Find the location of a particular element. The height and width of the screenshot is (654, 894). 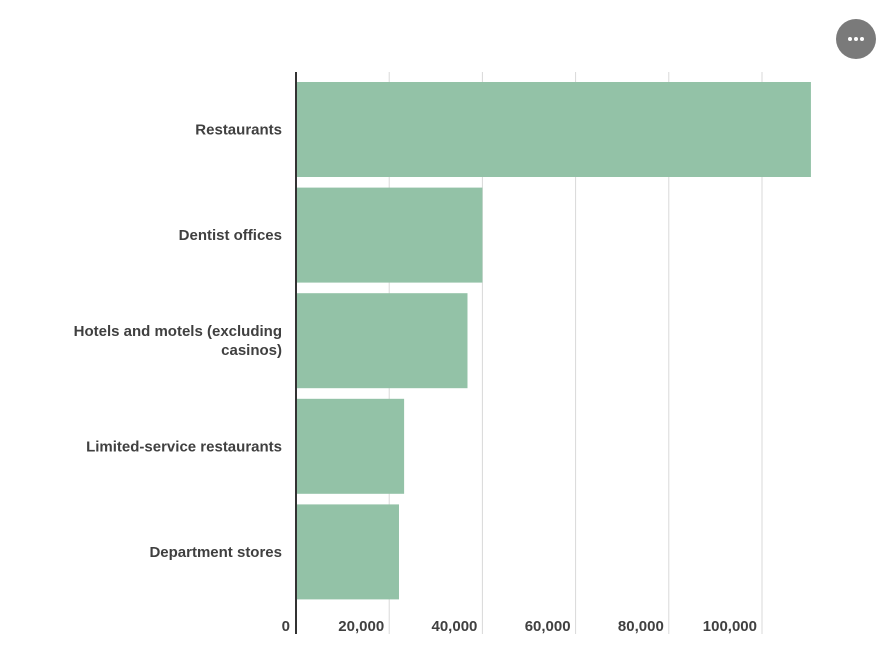

category-label-line: Limited-service restaurants is located at coordinates (184, 446).